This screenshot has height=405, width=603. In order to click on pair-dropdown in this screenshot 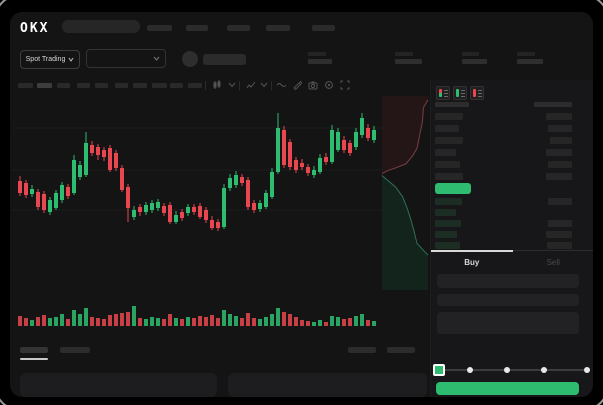, I will do `click(126, 58)`.